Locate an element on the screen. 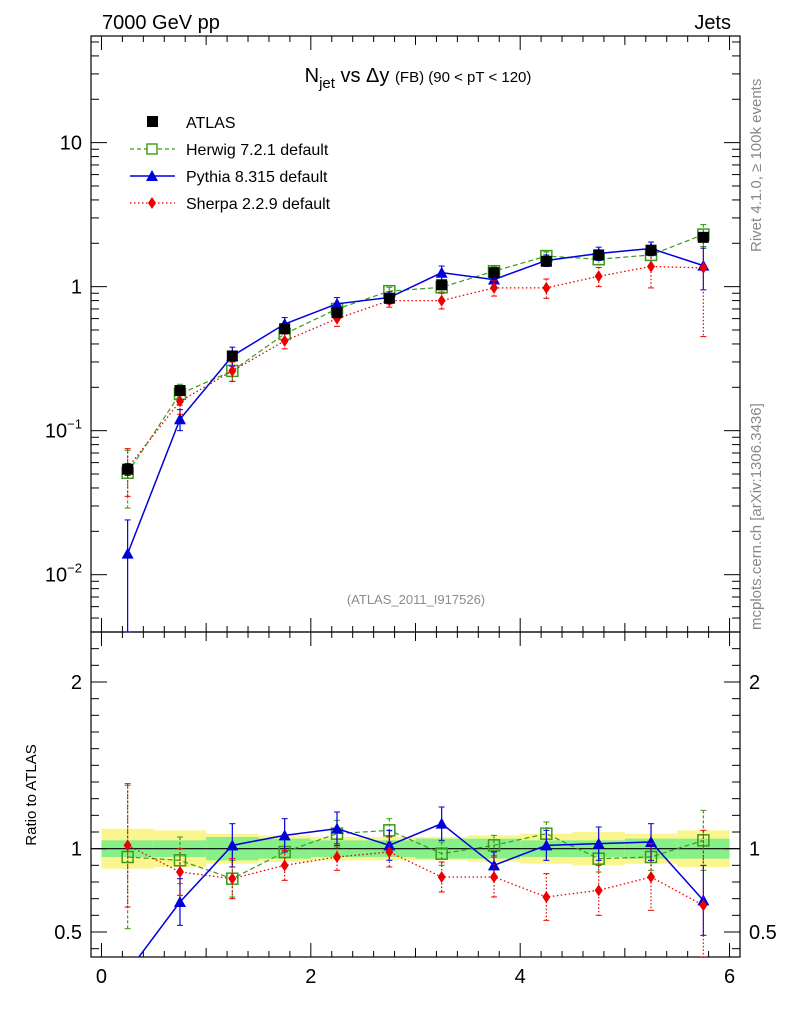 This screenshot has width=786, height=1024. y-tick-label: 10⁻¹ is located at coordinates (63, 430).